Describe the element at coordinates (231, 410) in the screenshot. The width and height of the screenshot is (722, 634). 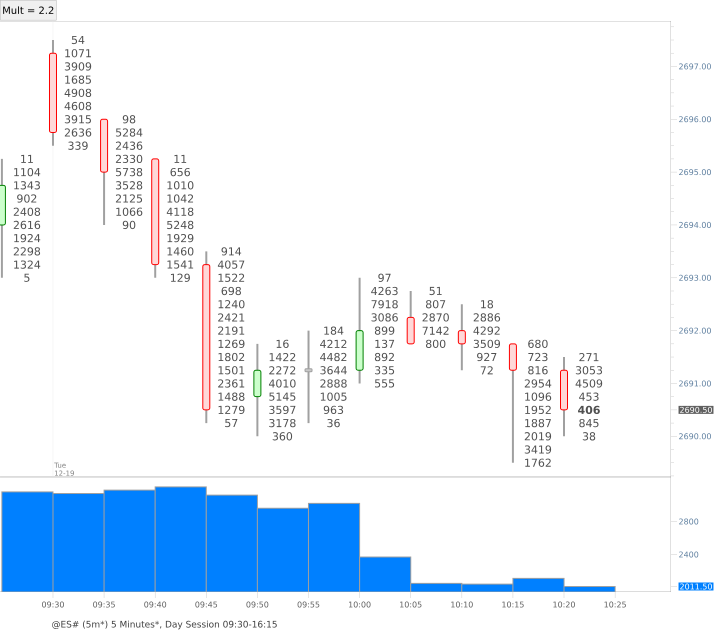
I see `annotation: 1279` at that location.